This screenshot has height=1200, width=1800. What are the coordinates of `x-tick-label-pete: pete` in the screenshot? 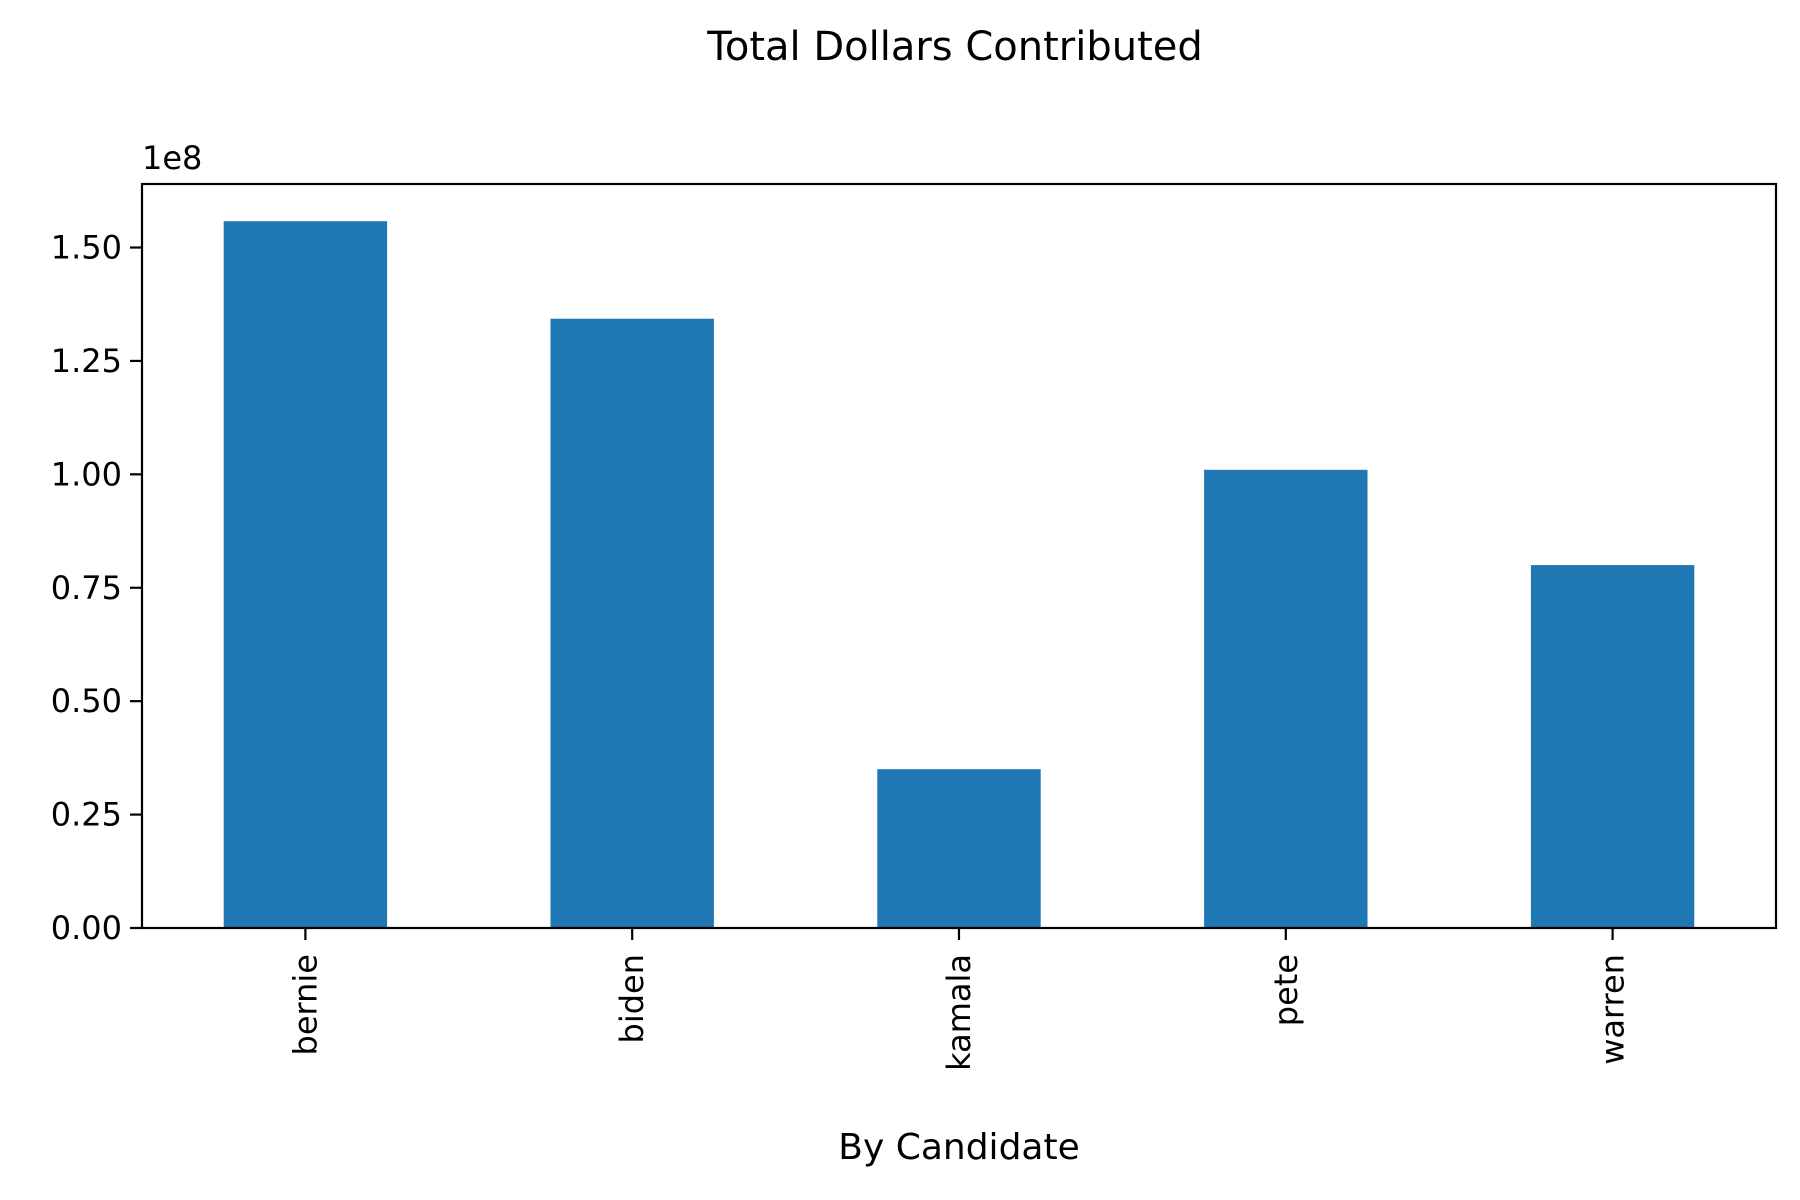 It's located at (1286, 990).